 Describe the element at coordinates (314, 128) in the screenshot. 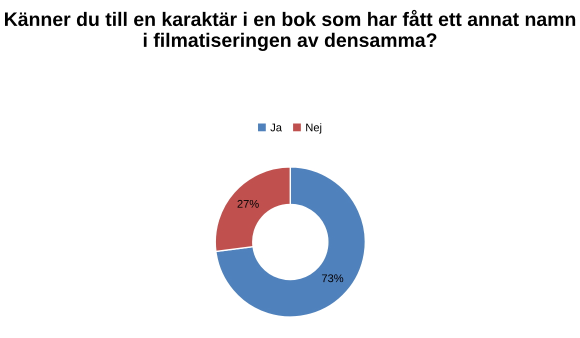

I see `legend-label: Nej` at that location.